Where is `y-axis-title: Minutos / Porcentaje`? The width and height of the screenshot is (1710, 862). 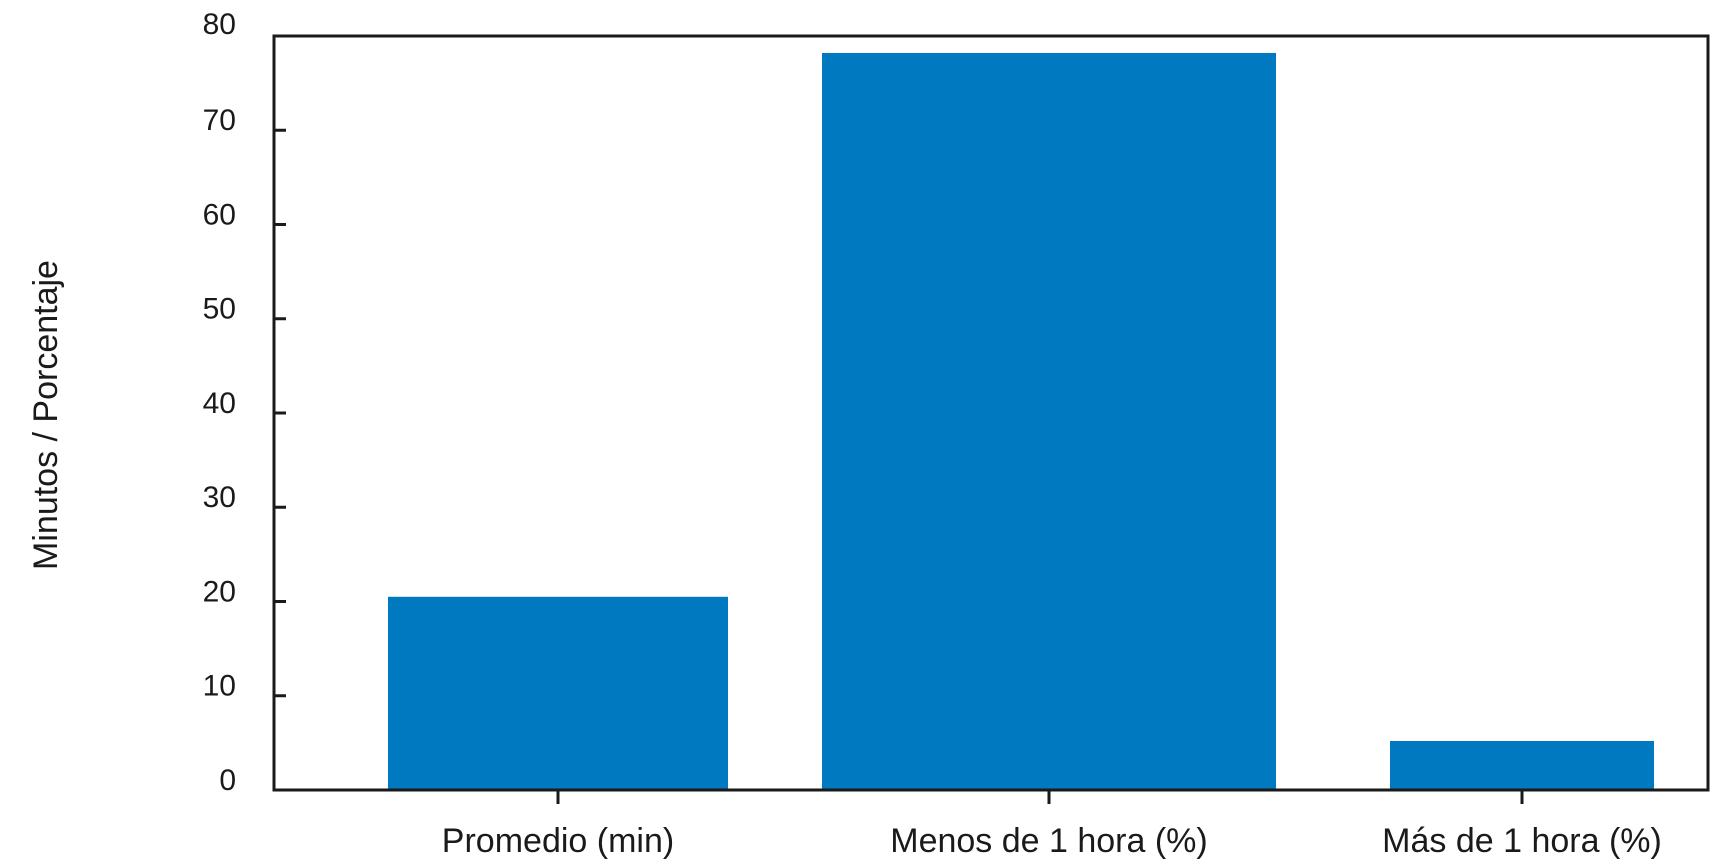
y-axis-title: Minutos / Porcentaje is located at coordinates (46, 415).